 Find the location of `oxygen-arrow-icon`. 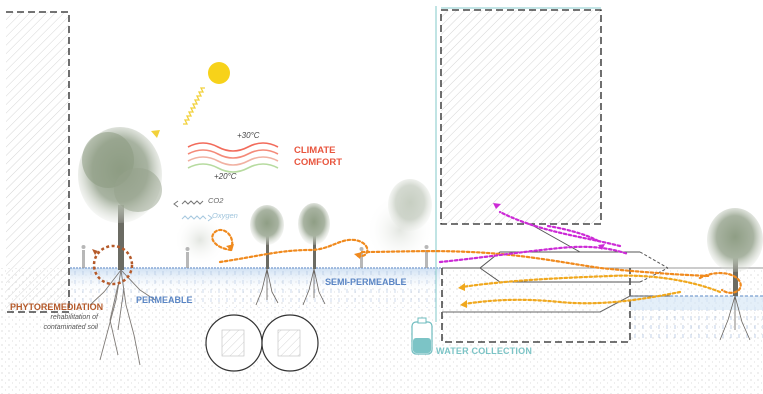

oxygen-arrow-icon is located at coordinates (197, 218).